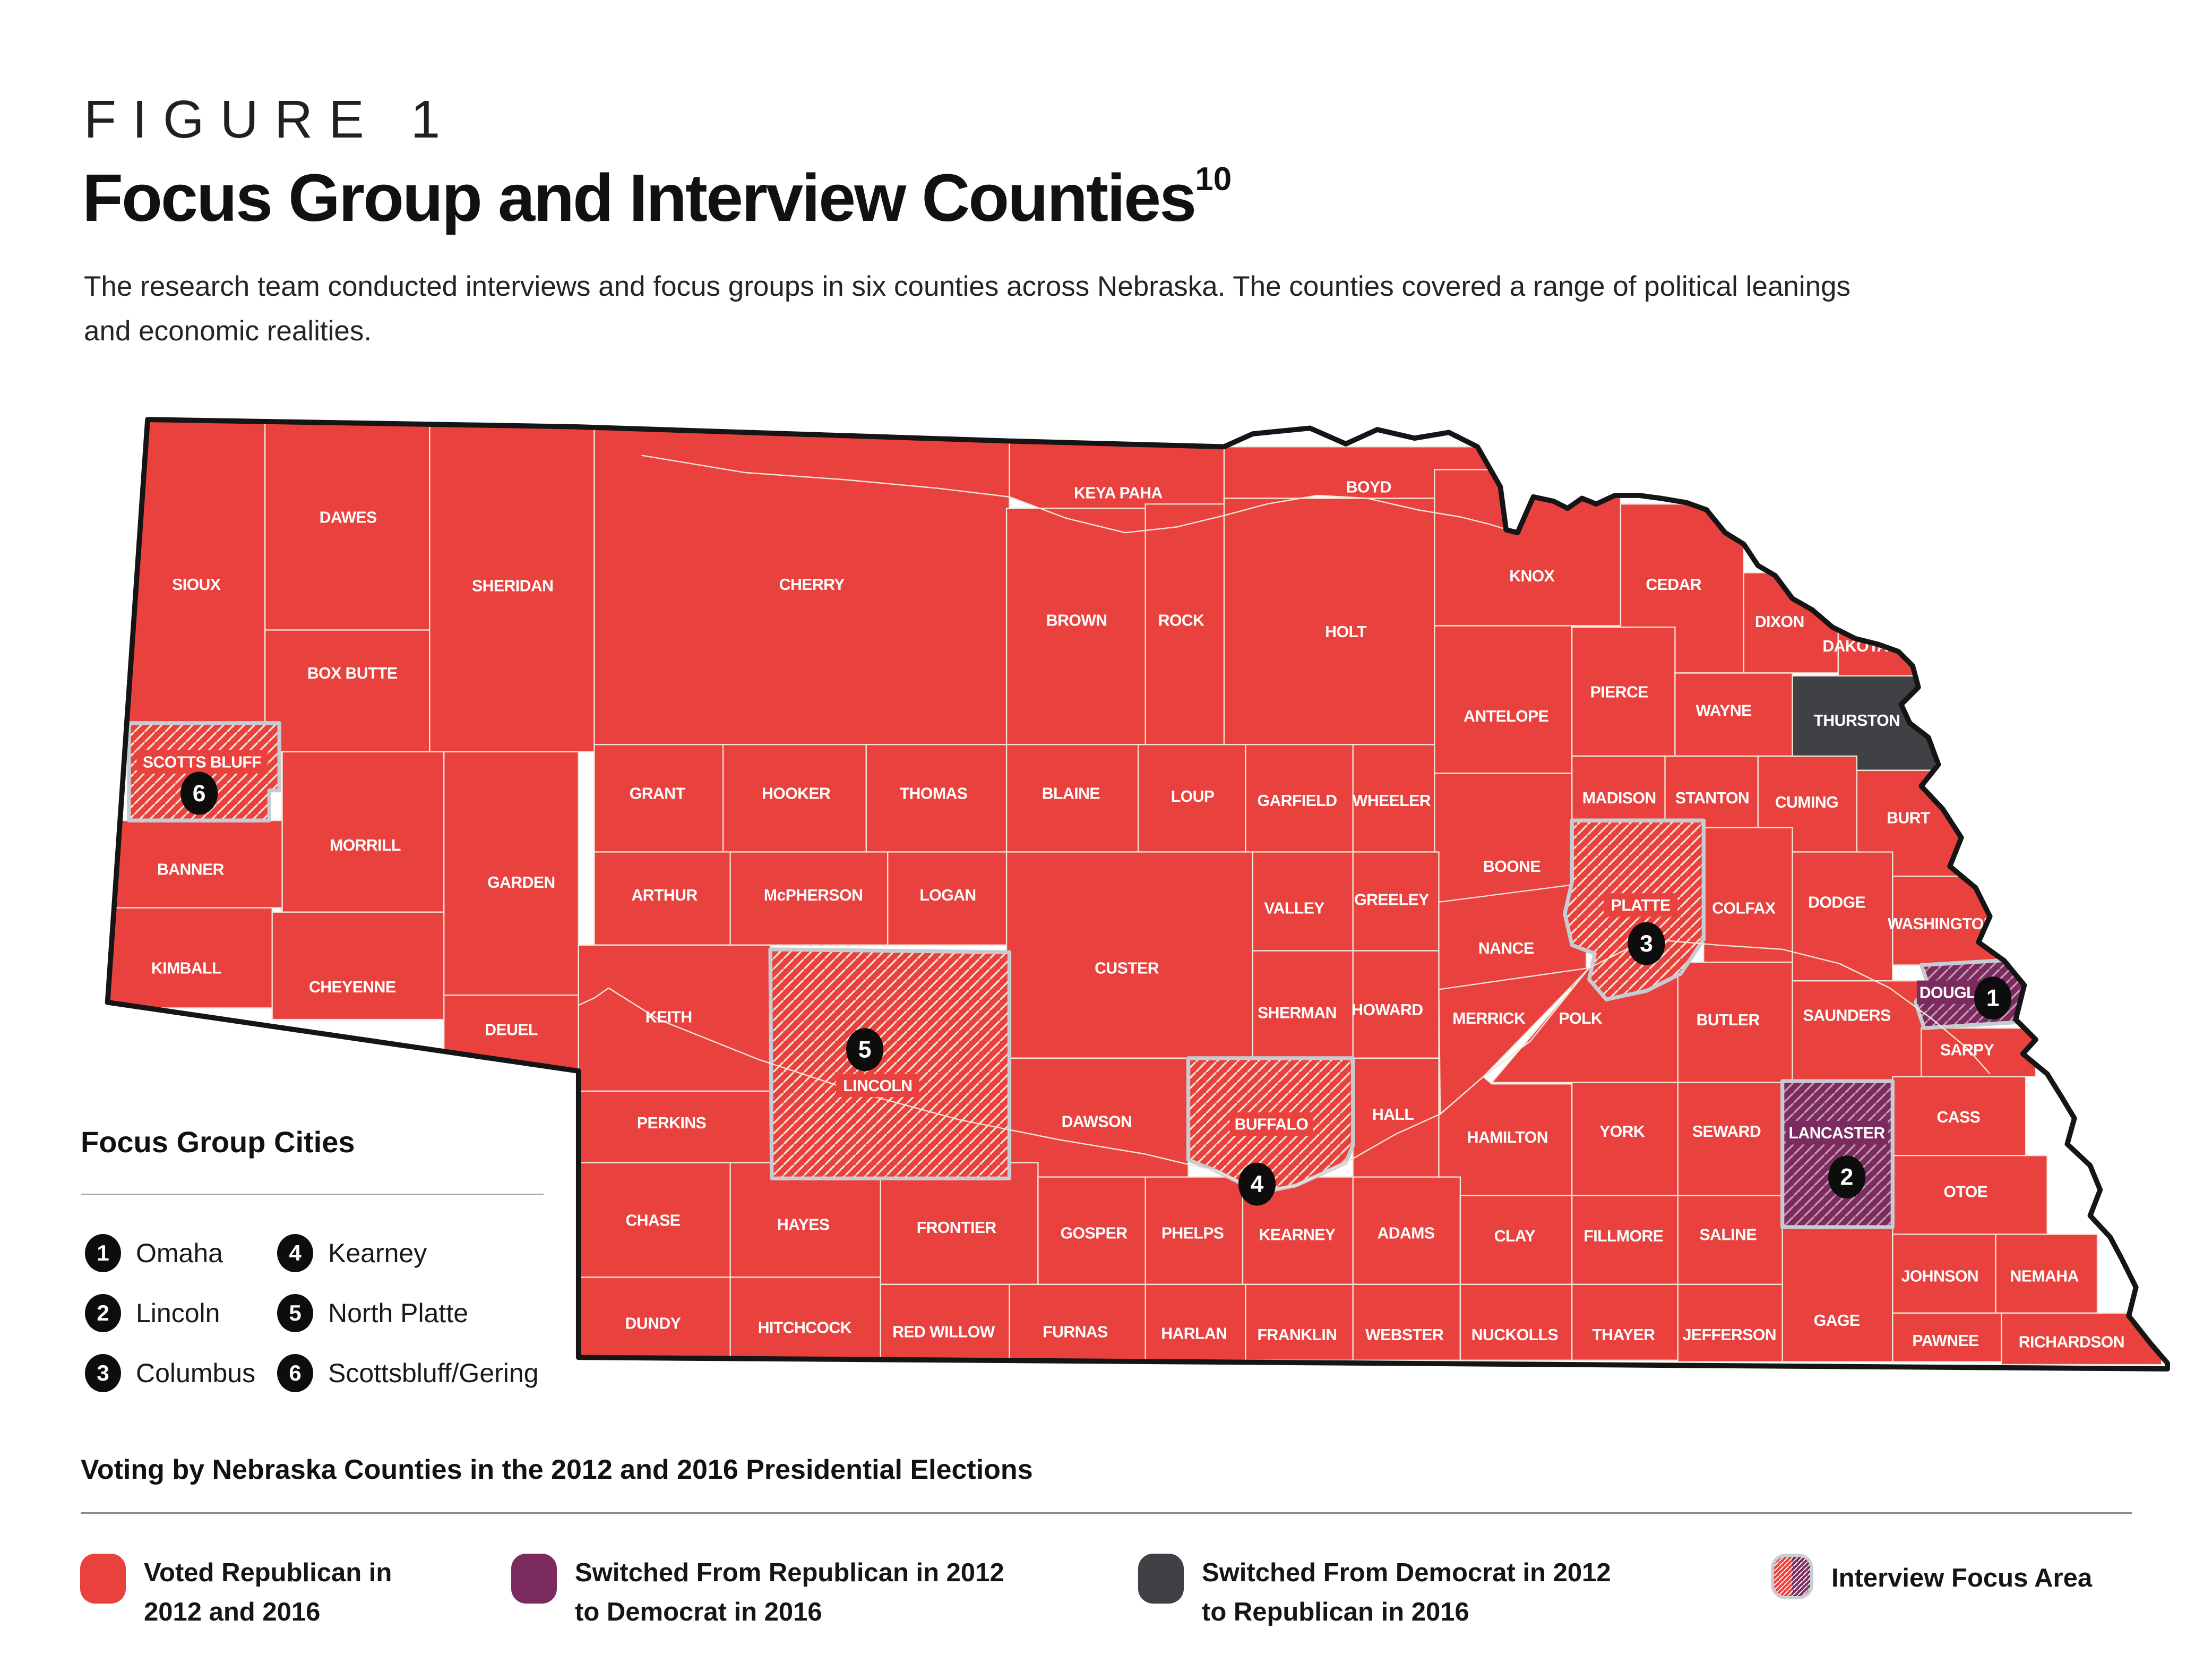 This screenshot has width=2212, height=1671. Describe the element at coordinates (1506, 716) in the screenshot. I see `county-label-antelope: ANTELOPE` at that location.